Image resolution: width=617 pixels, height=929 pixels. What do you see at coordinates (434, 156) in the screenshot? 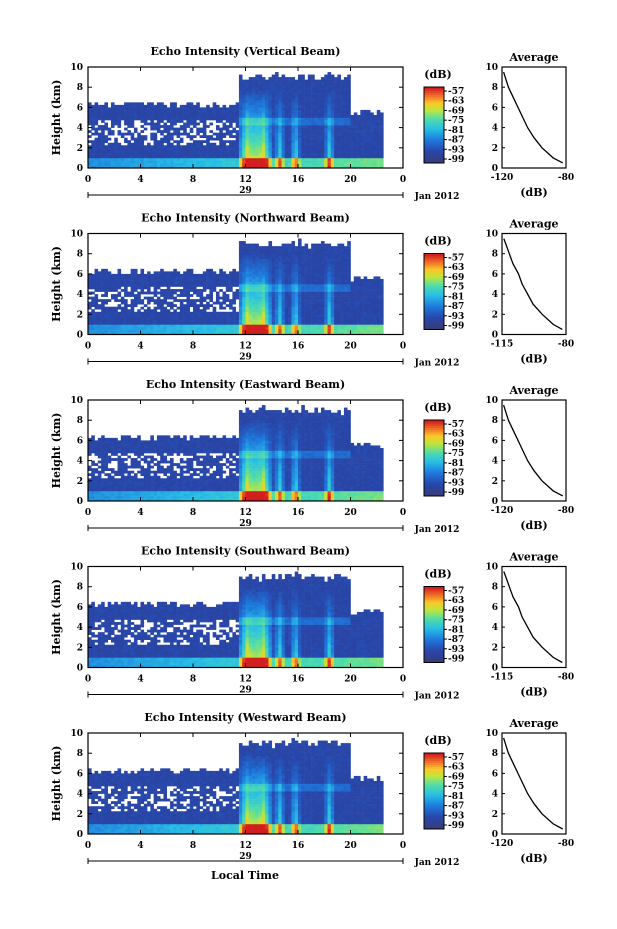
I see `colorbar-segment` at bounding box center [434, 156].